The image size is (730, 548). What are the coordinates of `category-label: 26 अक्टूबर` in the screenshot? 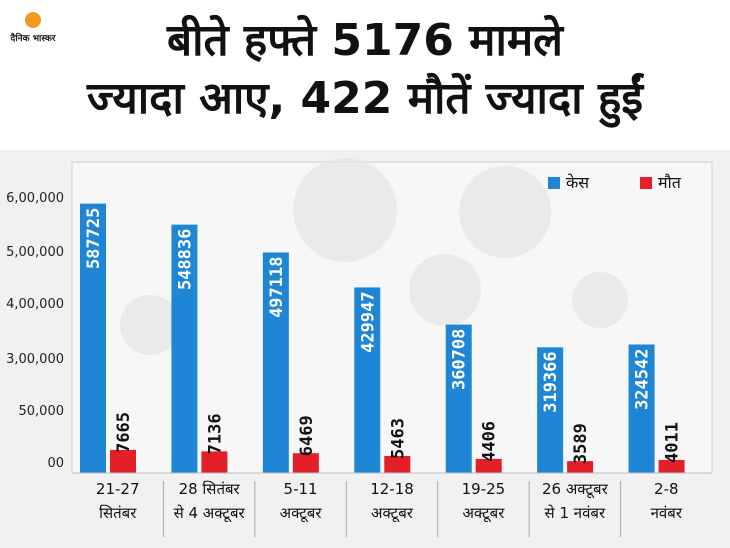 It's located at (575, 489).